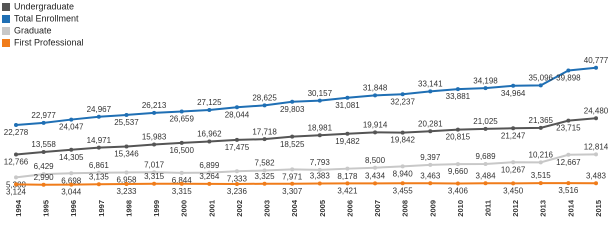  What do you see at coordinates (596, 110) in the screenshot?
I see `data-label: 24,480` at bounding box center [596, 110].